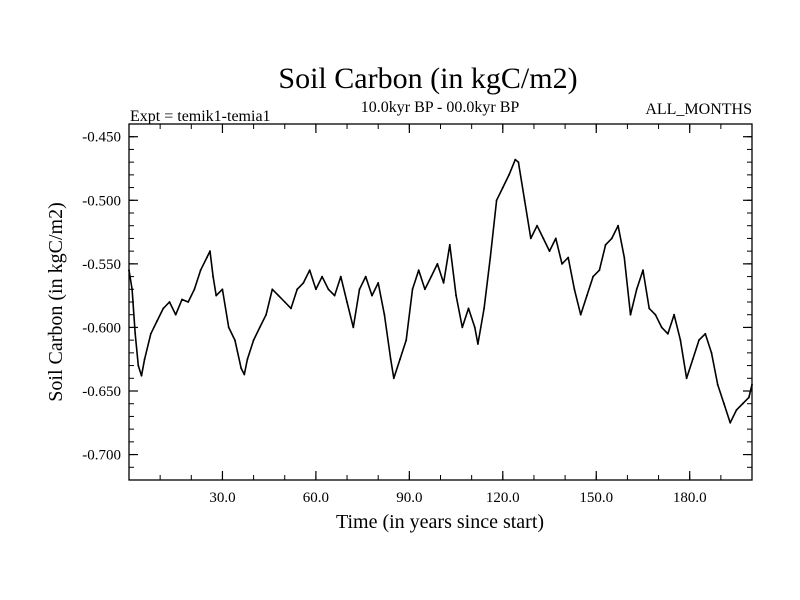  Describe the element at coordinates (427, 78) in the screenshot. I see `chart-title: Soil Carbon (in kgC/m2)` at that location.